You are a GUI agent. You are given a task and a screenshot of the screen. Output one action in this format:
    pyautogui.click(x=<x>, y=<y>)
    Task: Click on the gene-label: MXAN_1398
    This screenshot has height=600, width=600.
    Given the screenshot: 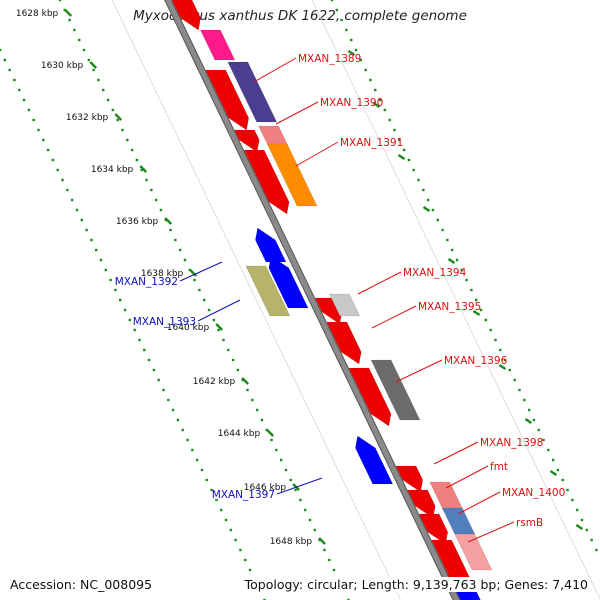 What is the action you would take?
    pyautogui.click(x=511, y=443)
    